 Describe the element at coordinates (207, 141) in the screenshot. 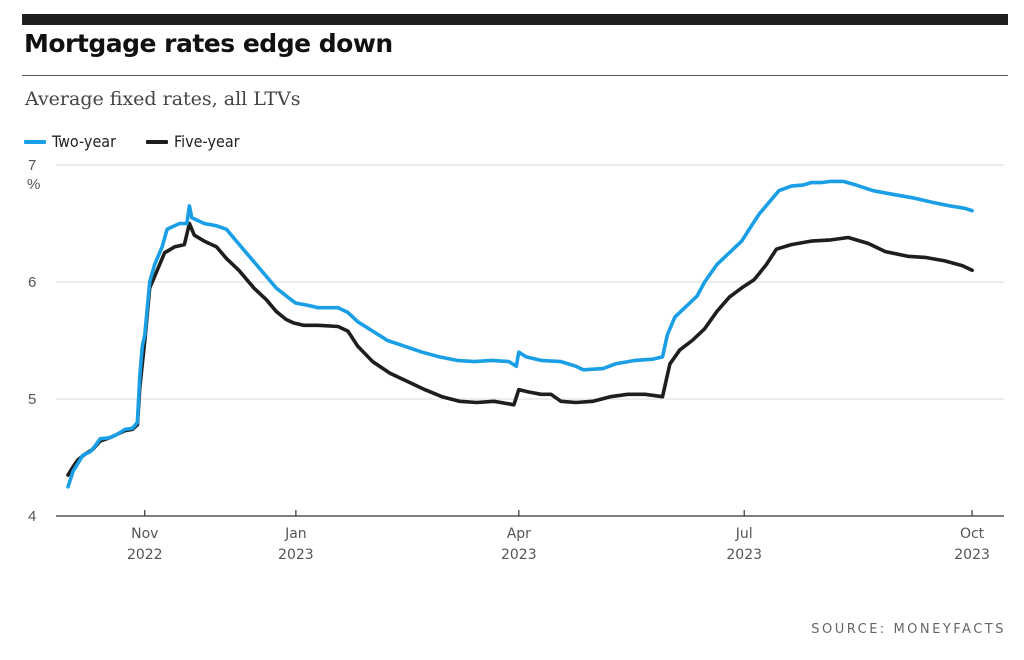

I see `legend-label-five-year: Five-year` at that location.